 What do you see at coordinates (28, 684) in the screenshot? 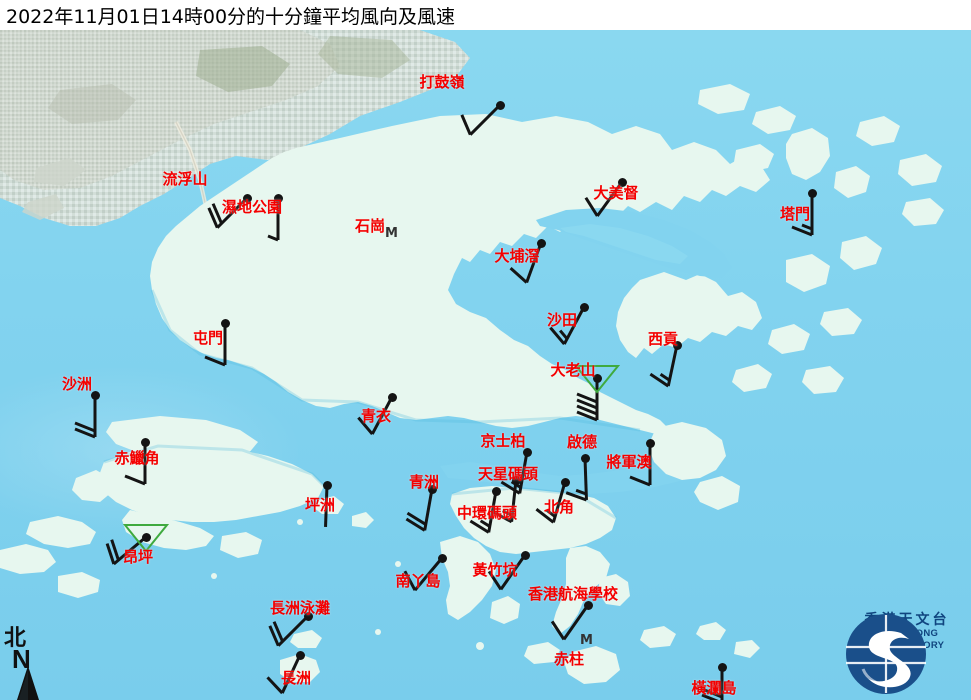
I see `north-arrow-icon` at bounding box center [28, 684].